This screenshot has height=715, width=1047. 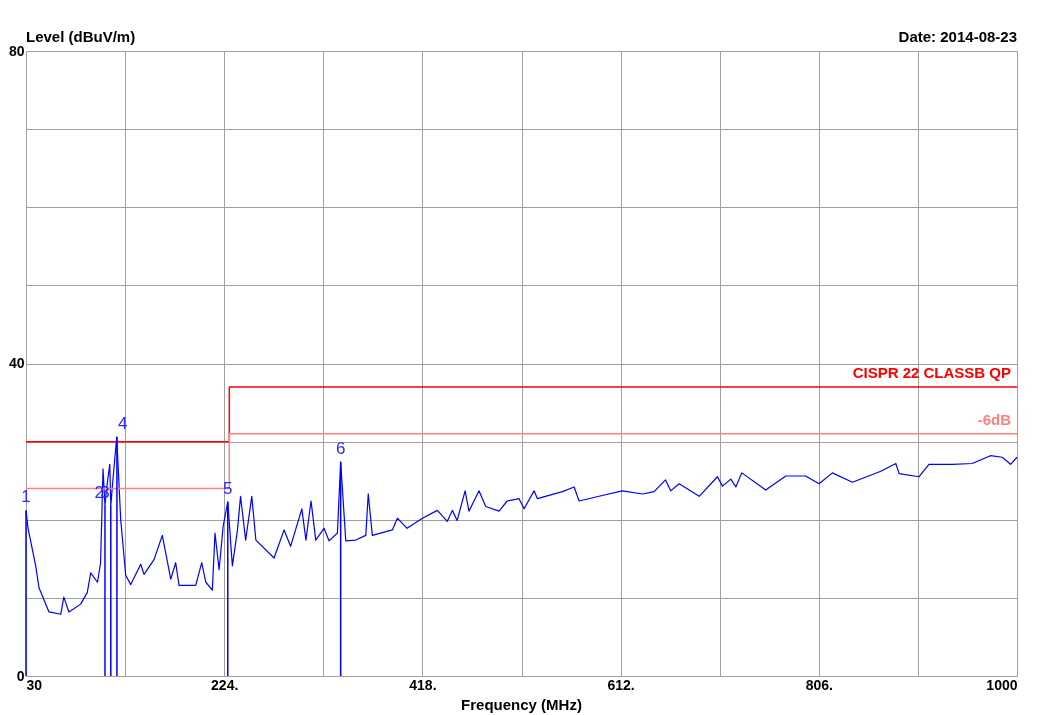 I want to click on y-tick-label: 40, so click(x=16, y=363).